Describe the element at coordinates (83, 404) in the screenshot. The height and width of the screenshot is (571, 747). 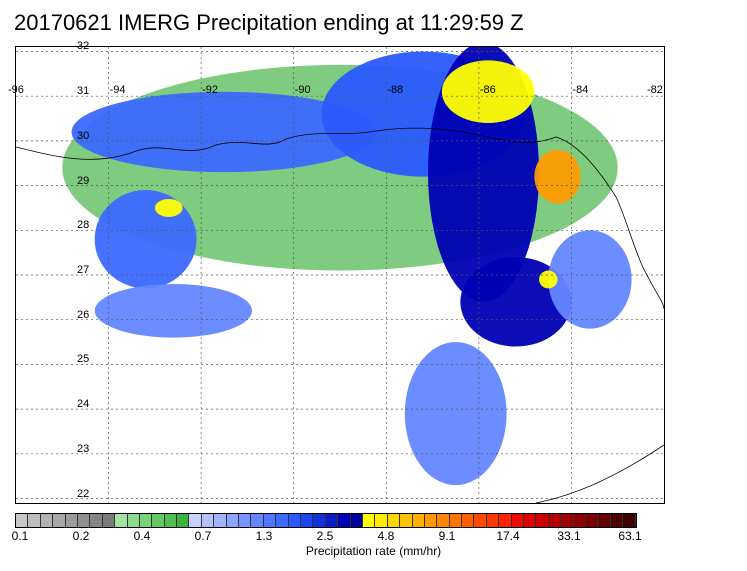
I see `lat-label: 24` at that location.